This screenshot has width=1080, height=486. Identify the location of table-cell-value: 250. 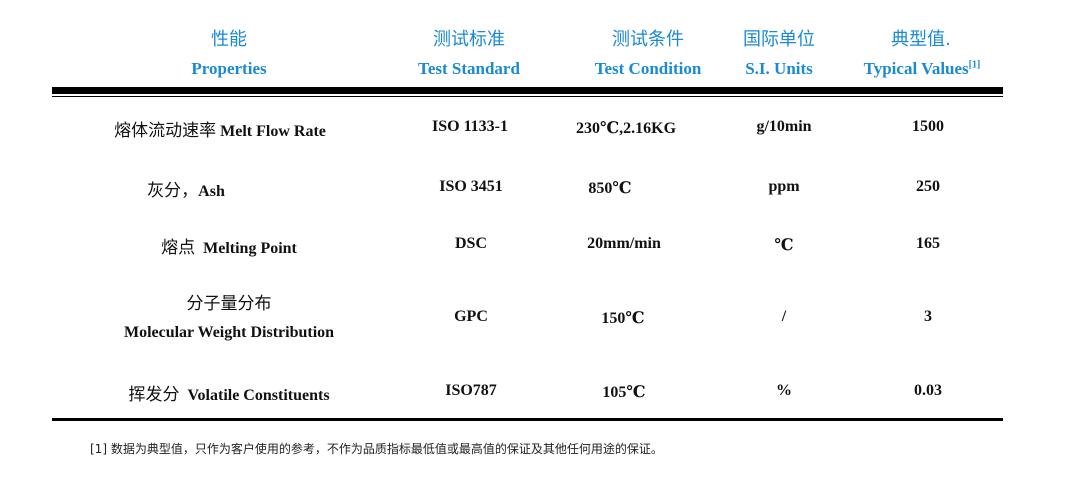
(928, 186).